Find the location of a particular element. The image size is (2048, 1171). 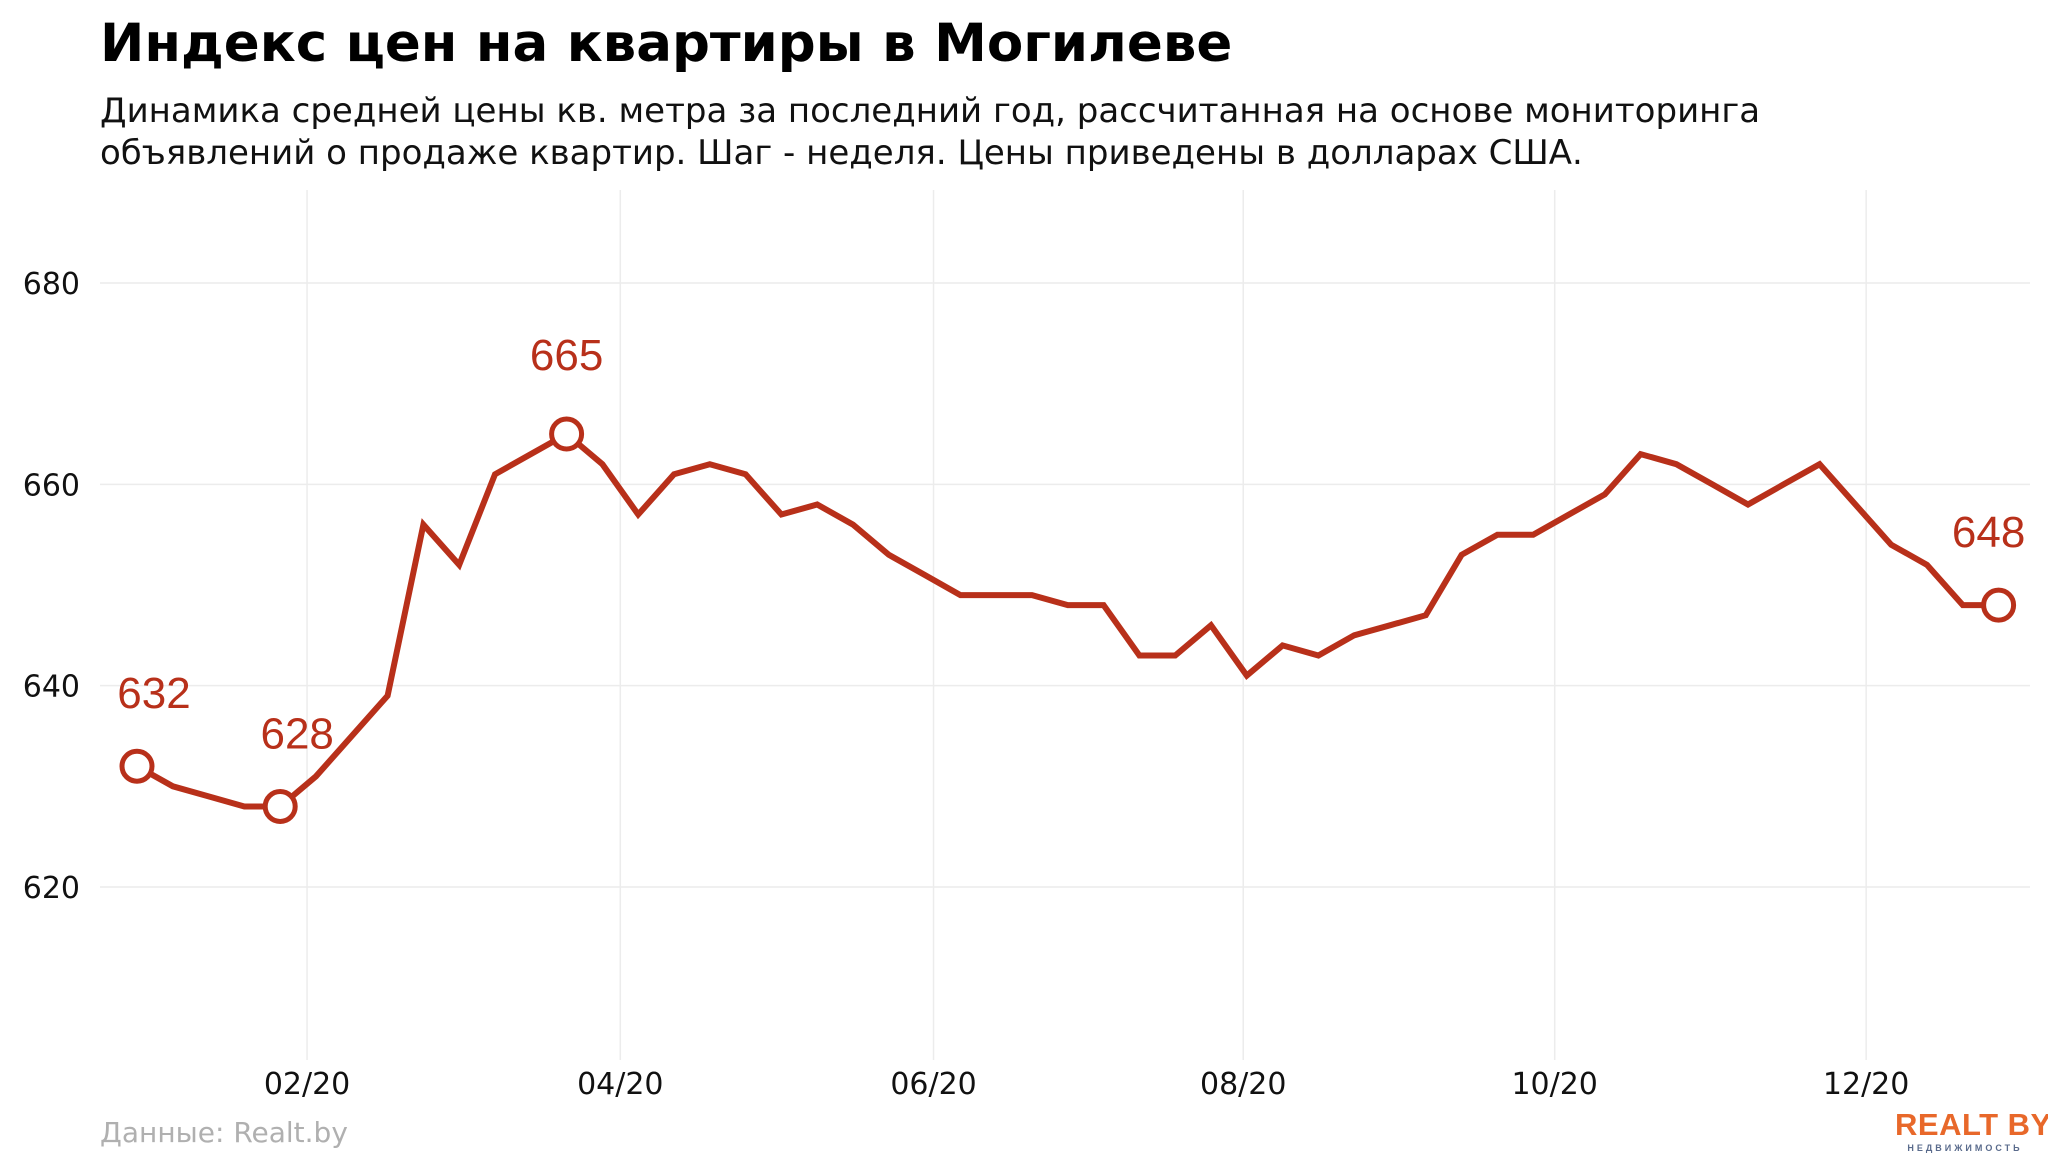

x-axis: 02/20 04/20 06/20 08/20 10/20 12/20 is located at coordinates (1087, 1084).